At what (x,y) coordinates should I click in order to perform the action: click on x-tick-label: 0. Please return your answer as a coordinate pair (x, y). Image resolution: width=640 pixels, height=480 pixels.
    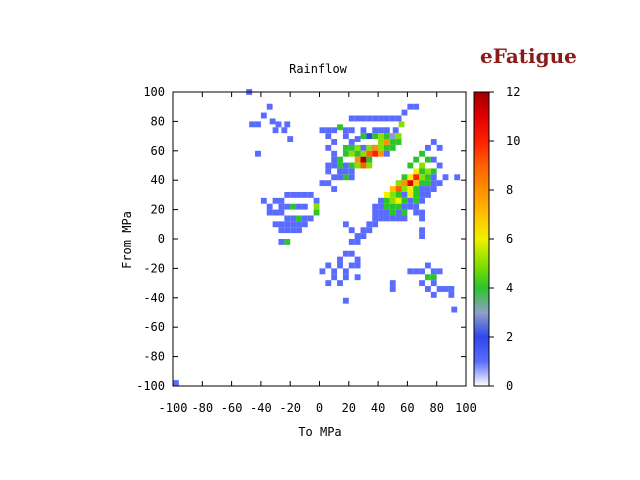
    Looking at the image, I should click on (319, 408).